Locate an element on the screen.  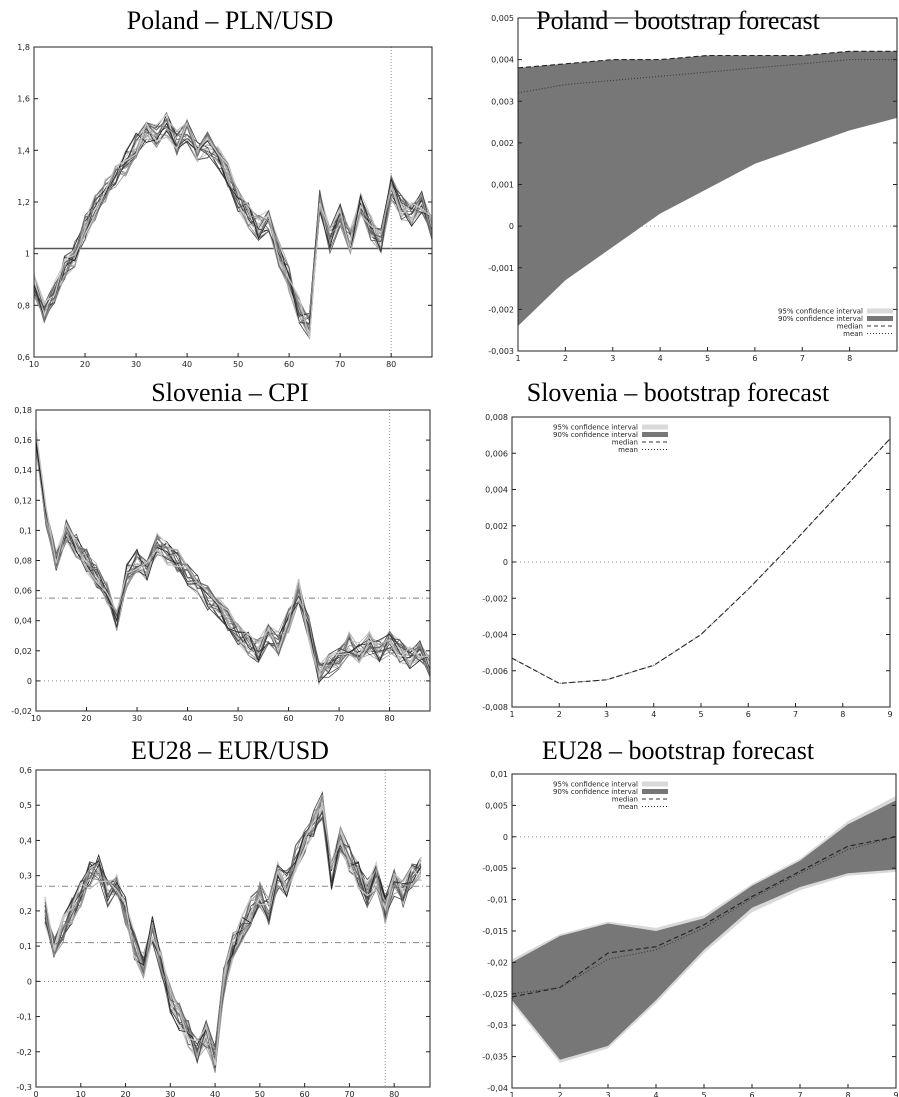
x-tick-label-6: 70 is located at coordinates (339, 718).